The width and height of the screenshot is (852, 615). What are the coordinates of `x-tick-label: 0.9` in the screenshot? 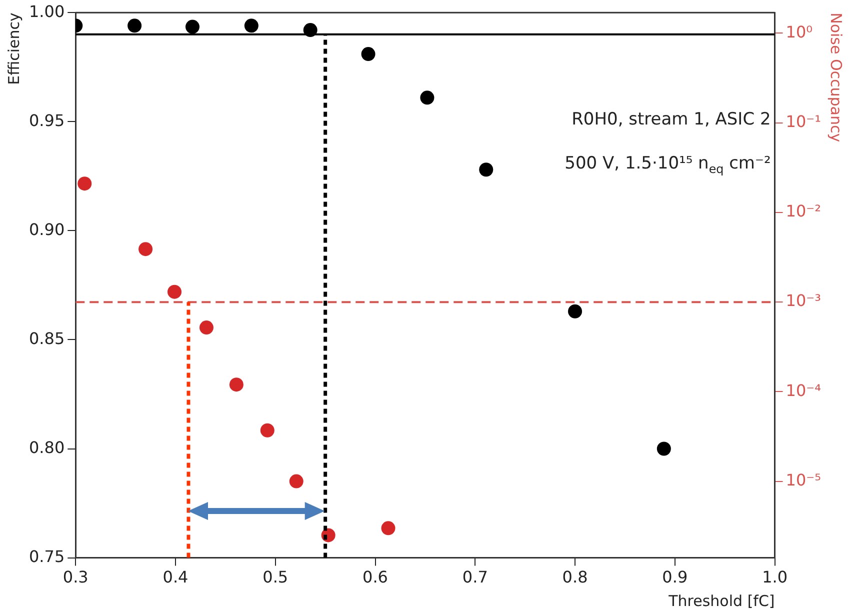 It's located at (675, 577).